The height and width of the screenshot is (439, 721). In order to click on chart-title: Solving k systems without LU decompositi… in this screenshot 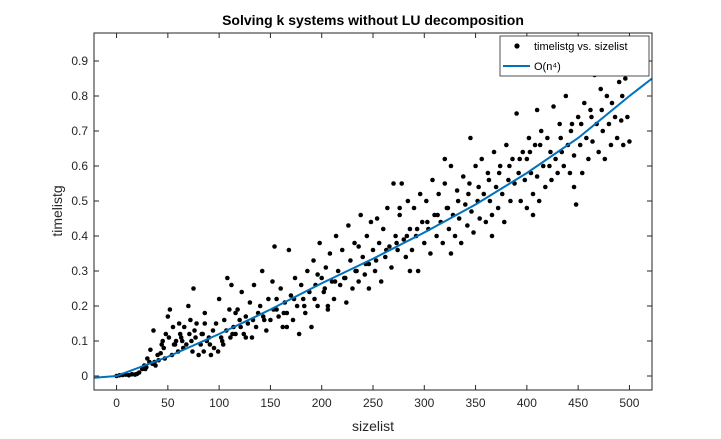, I will do `click(373, 20)`.